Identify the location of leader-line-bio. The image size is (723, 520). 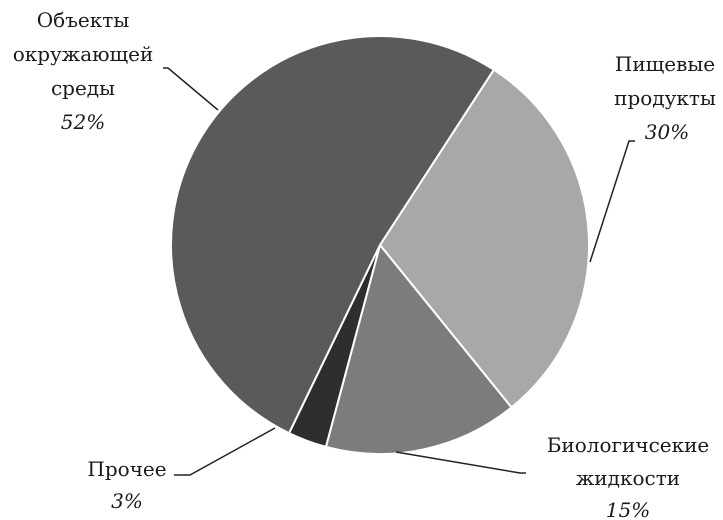
(460, 462).